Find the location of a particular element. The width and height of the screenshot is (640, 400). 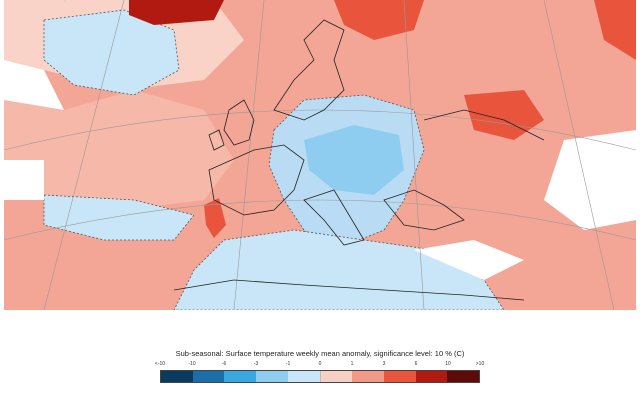

legend-tick: -1 is located at coordinates (288, 364).